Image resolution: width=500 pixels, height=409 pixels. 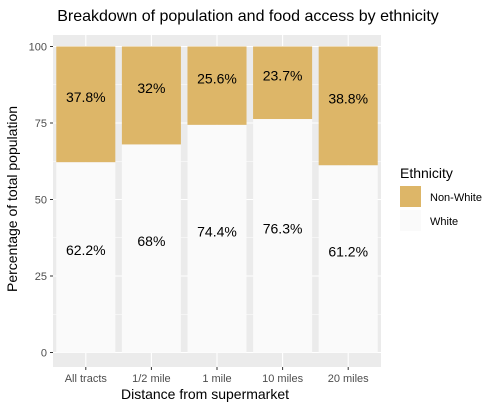 What do you see at coordinates (348, 99) in the screenshot?
I see `bar-label-non-white: 38.8%` at bounding box center [348, 99].